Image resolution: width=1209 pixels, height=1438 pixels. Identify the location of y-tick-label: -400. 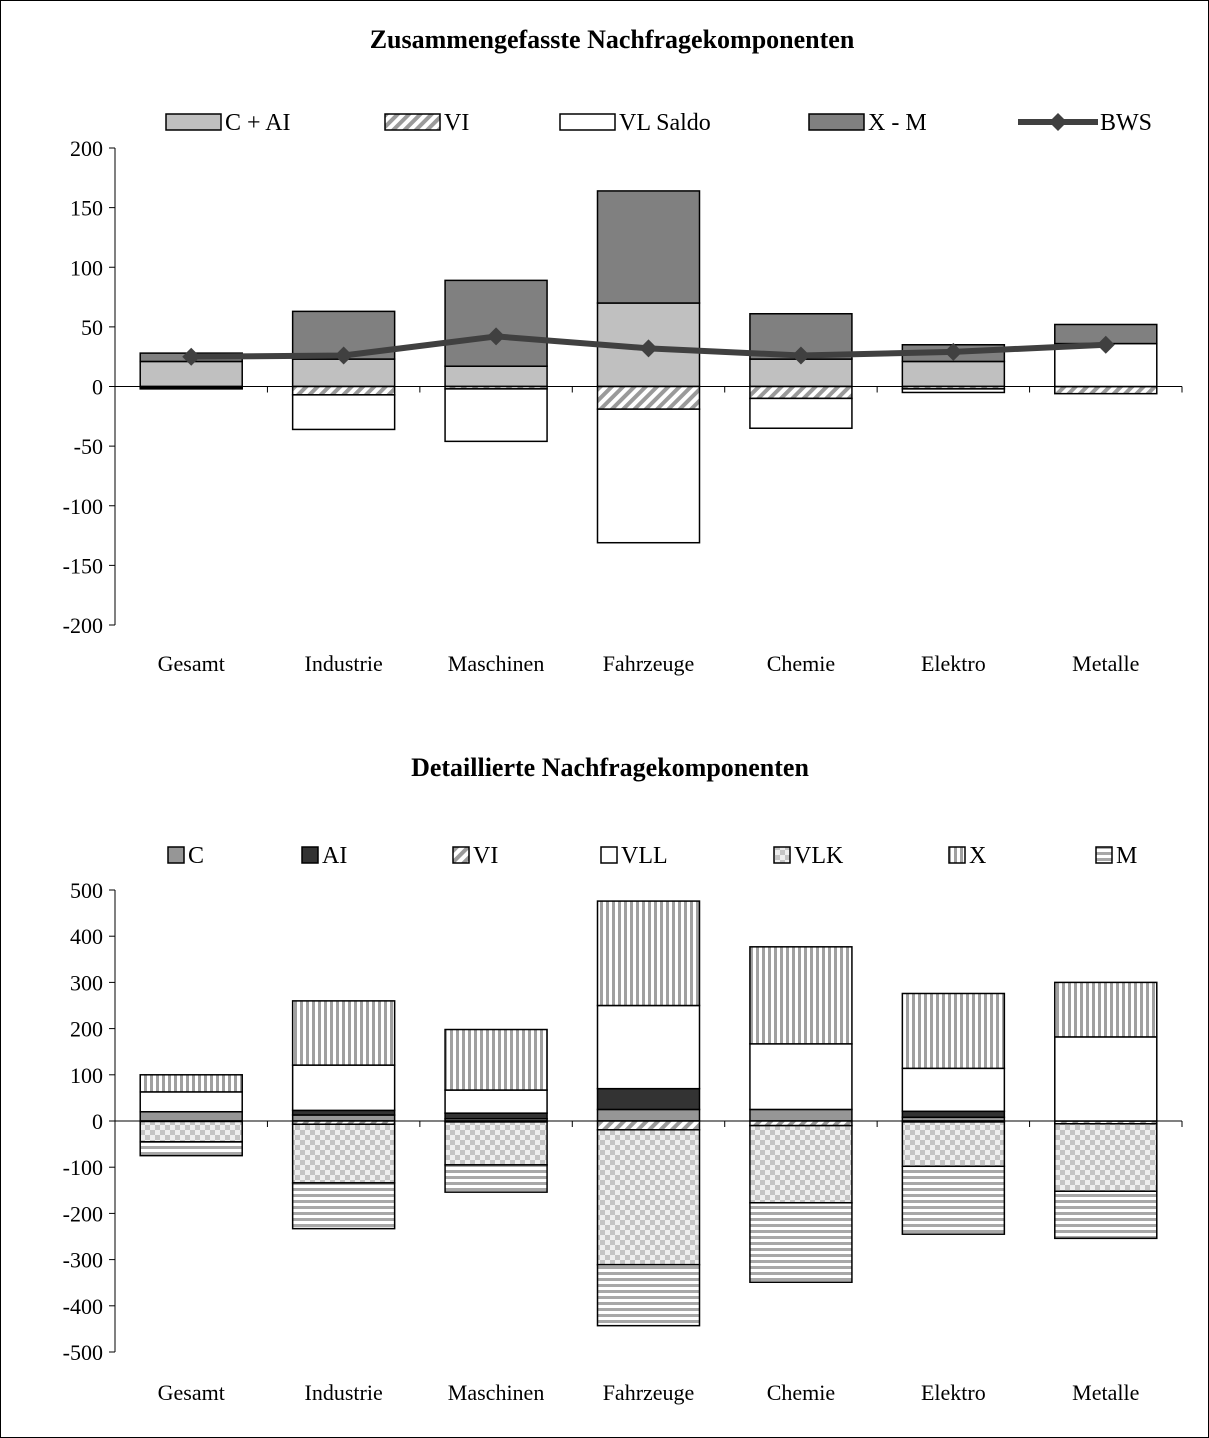
(83, 1306).